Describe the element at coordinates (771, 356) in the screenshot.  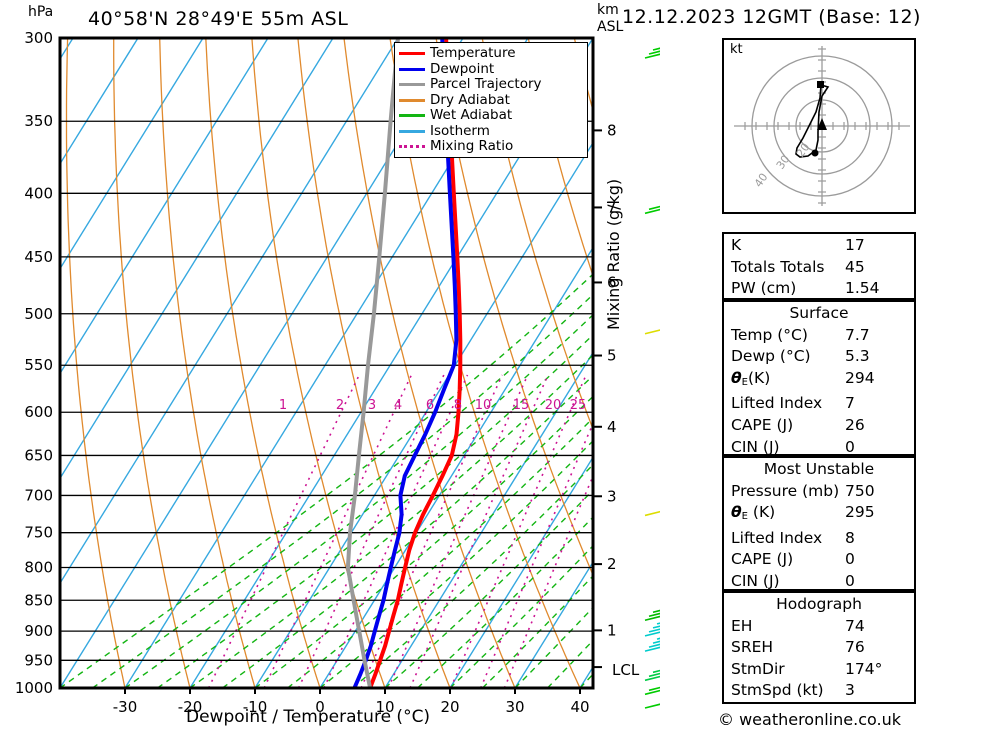
I see `index-key: Dewp (°C)` at that location.